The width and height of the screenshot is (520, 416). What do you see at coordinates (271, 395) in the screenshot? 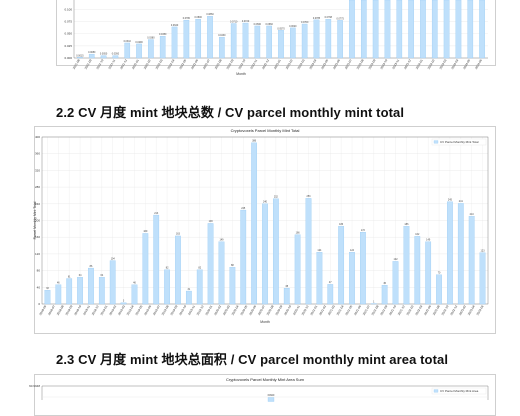
I see `bar-value-label: 60929` at bounding box center [271, 395].